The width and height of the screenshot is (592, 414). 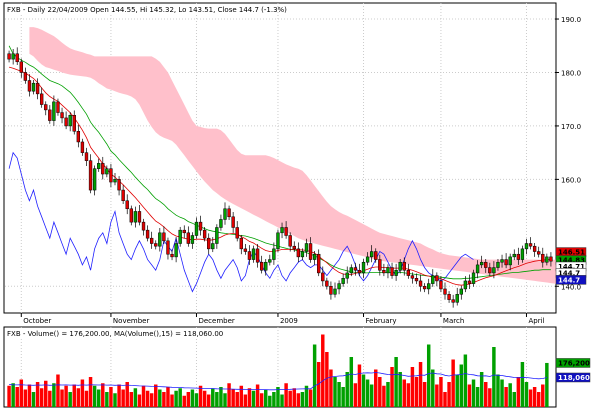 I want to click on month-label: March, so click(x=453, y=321).